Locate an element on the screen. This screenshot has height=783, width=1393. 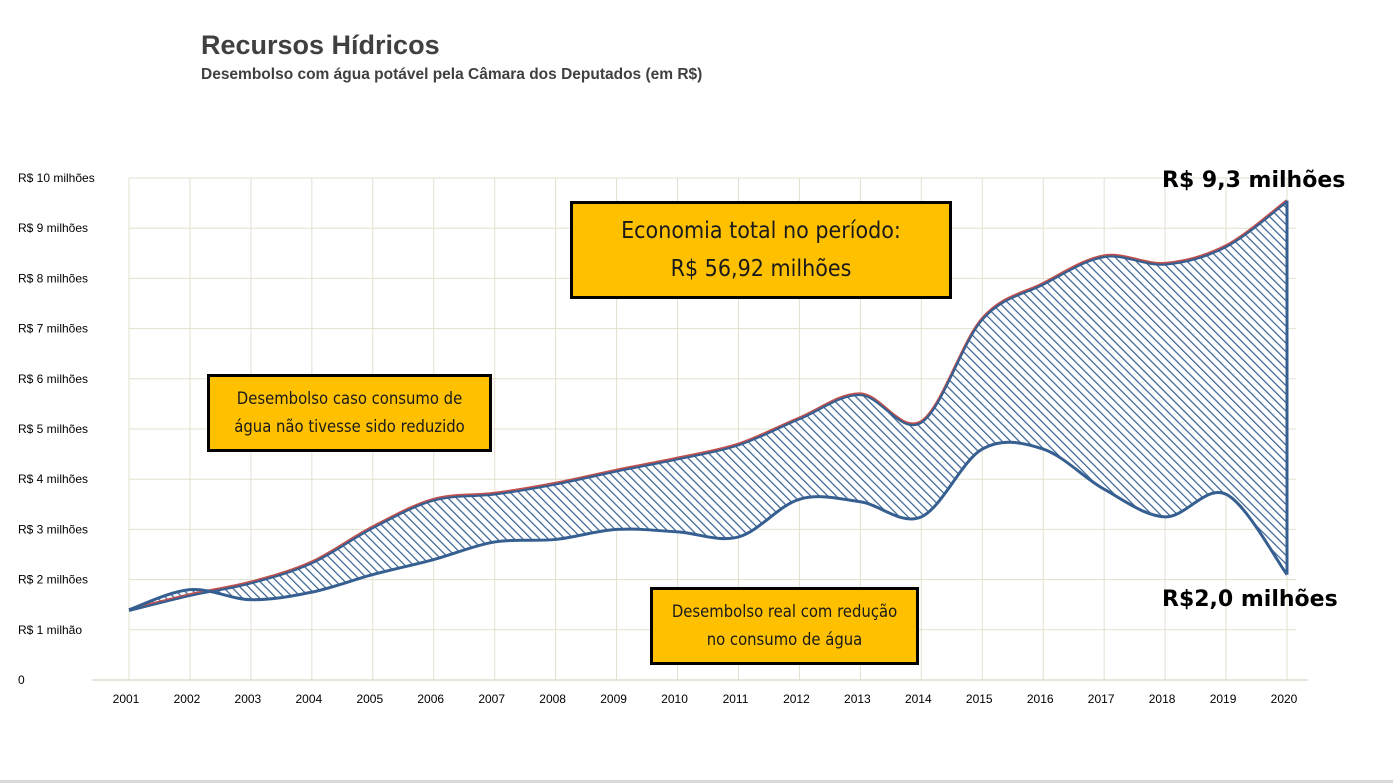
y-tick-label: R$ 8 milhões is located at coordinates (53, 278).